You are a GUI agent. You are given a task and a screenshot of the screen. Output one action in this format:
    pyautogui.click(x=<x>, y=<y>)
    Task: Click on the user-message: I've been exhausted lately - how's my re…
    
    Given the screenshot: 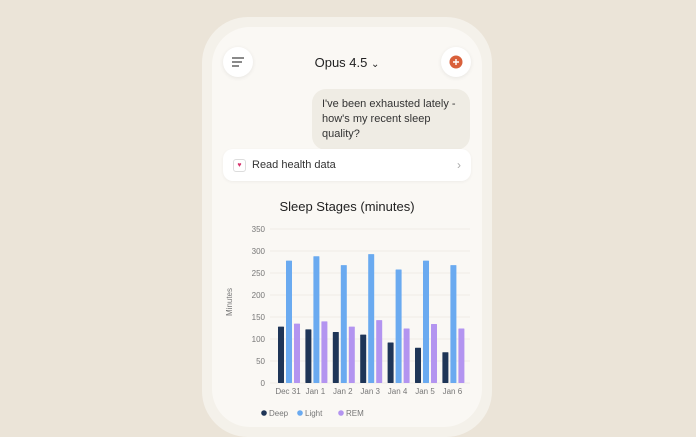 What is the action you would take?
    pyautogui.click(x=391, y=119)
    